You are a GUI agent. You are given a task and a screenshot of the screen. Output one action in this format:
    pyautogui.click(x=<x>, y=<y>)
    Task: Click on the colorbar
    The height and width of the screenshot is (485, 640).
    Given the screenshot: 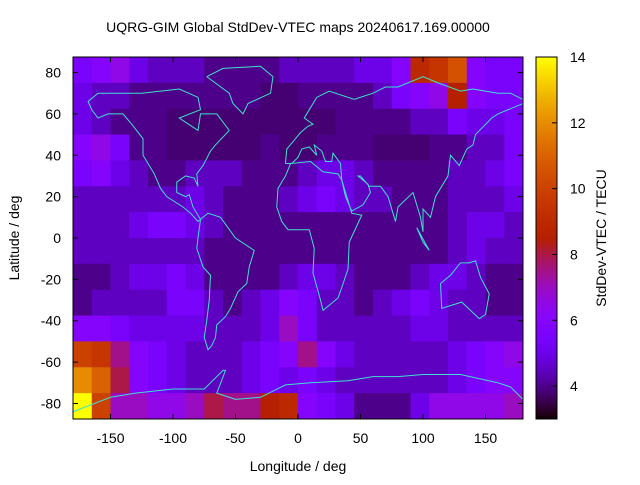 What is the action you would take?
    pyautogui.click(x=546, y=238)
    